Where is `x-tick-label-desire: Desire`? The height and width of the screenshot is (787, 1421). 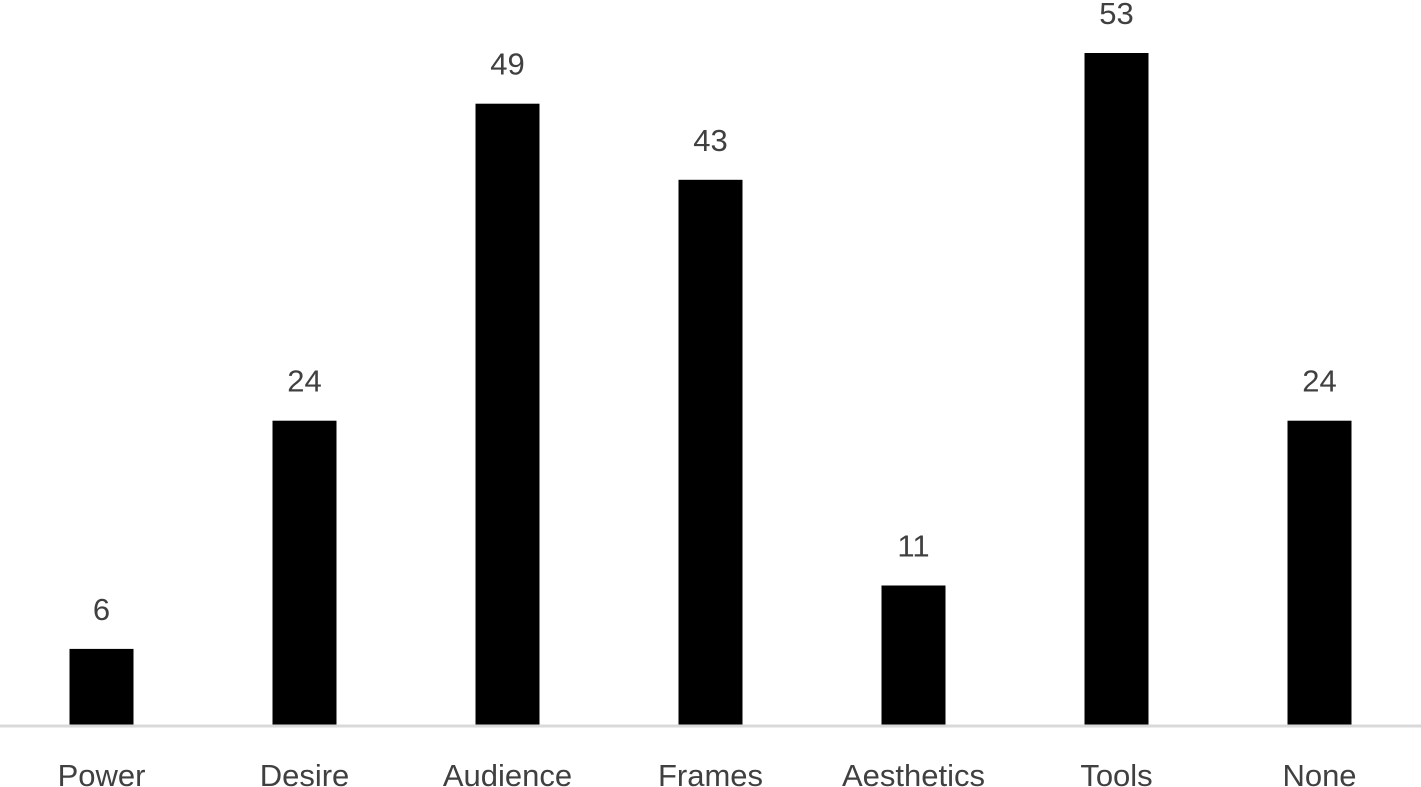 x-tick-label-desire: Desire is located at coordinates (305, 772).